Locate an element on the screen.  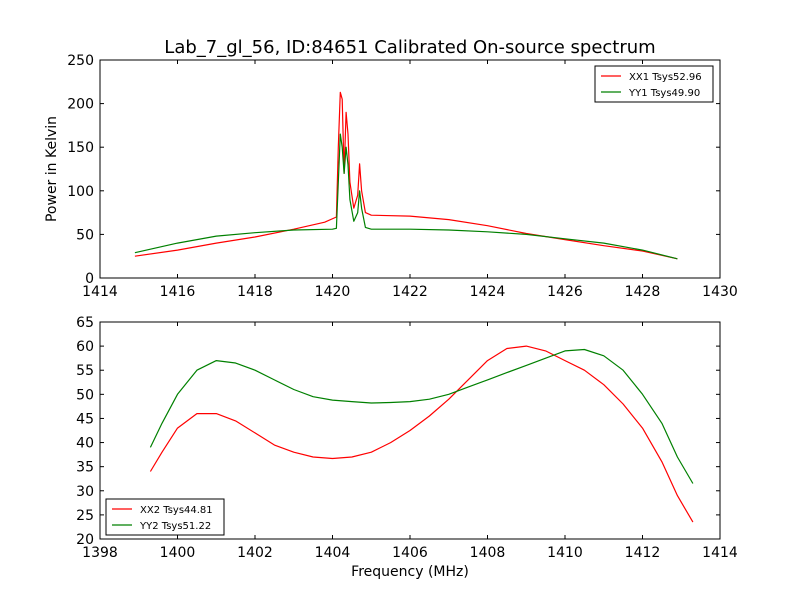
y-tick-label-2-3: 30 is located at coordinates (85, 492).